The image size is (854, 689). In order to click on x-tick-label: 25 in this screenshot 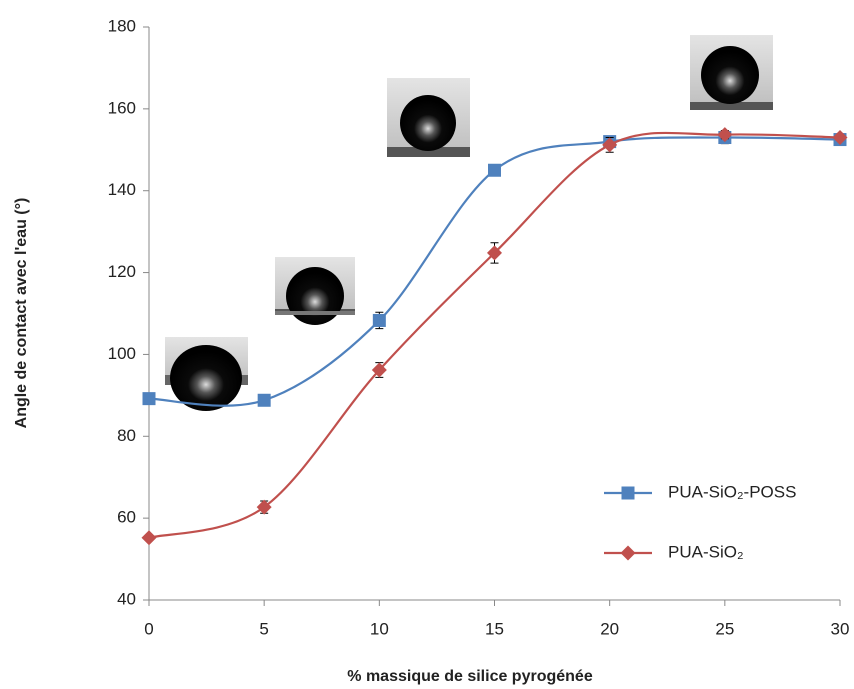, I will do `click(724, 628)`.